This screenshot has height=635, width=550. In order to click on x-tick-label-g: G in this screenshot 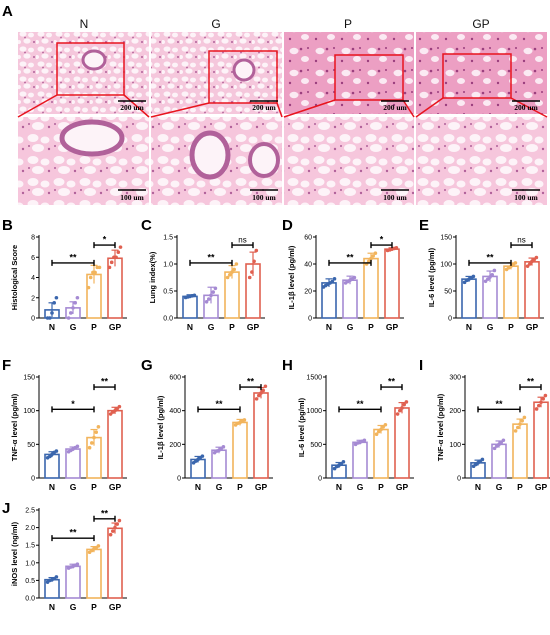, I will do `click(73, 607)`.